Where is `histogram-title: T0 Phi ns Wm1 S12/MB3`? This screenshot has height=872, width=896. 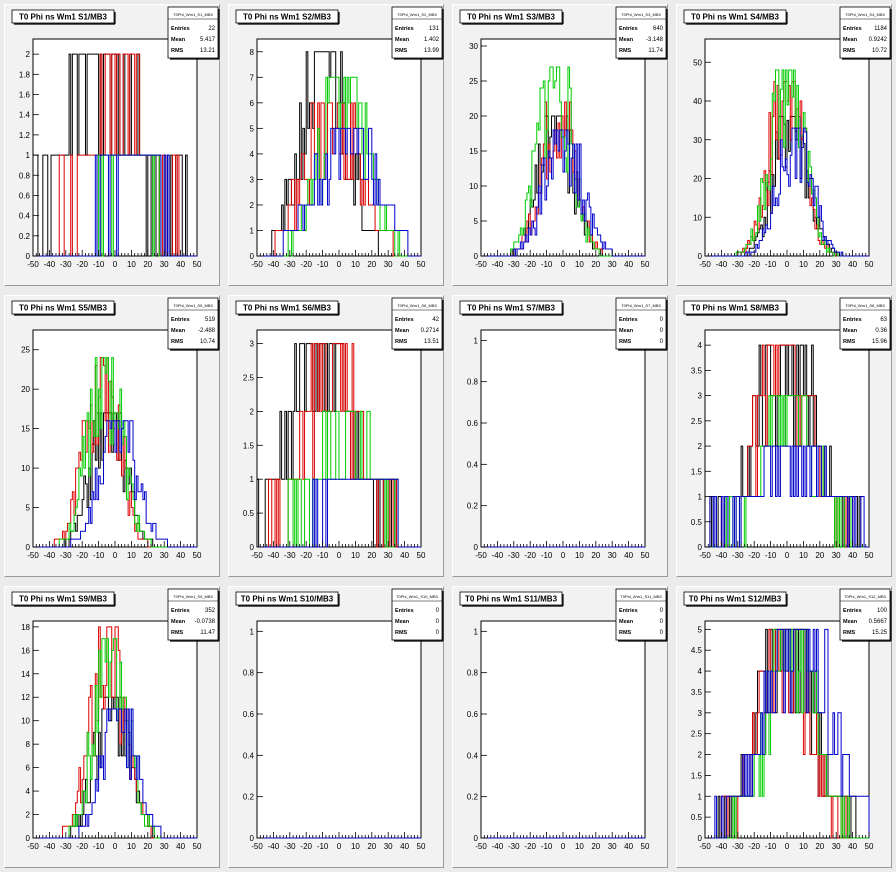 histogram-title: T0 Phi ns Wm1 S12/MB3 is located at coordinates (735, 599).